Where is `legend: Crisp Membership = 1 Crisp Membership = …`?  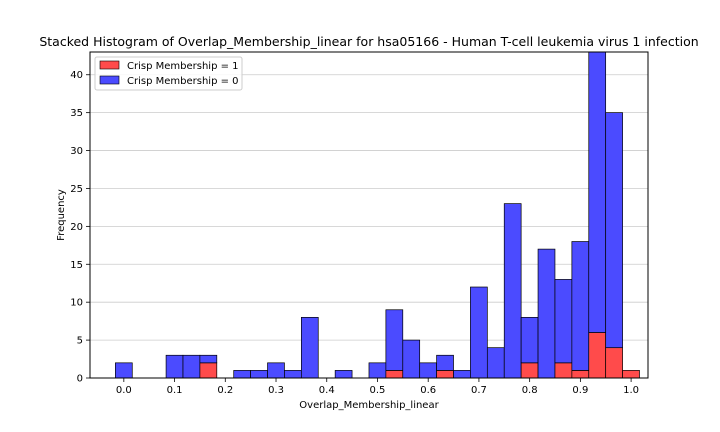 legend: Crisp Membership = 1 Crisp Membership = … is located at coordinates (168, 73).